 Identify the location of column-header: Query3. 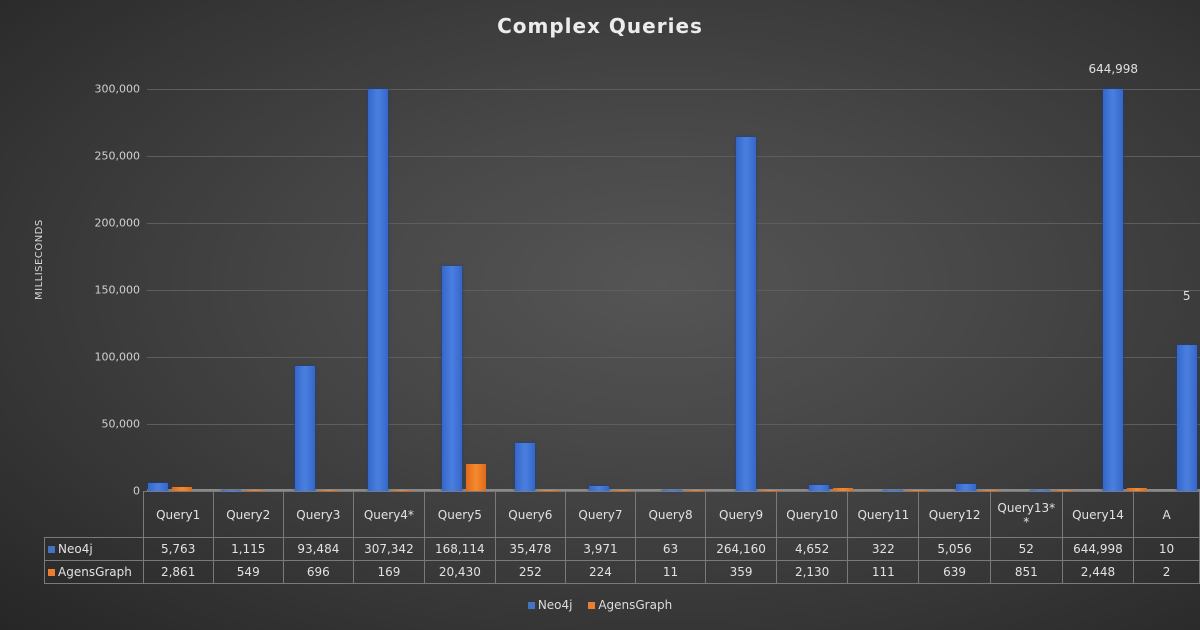
(318, 514).